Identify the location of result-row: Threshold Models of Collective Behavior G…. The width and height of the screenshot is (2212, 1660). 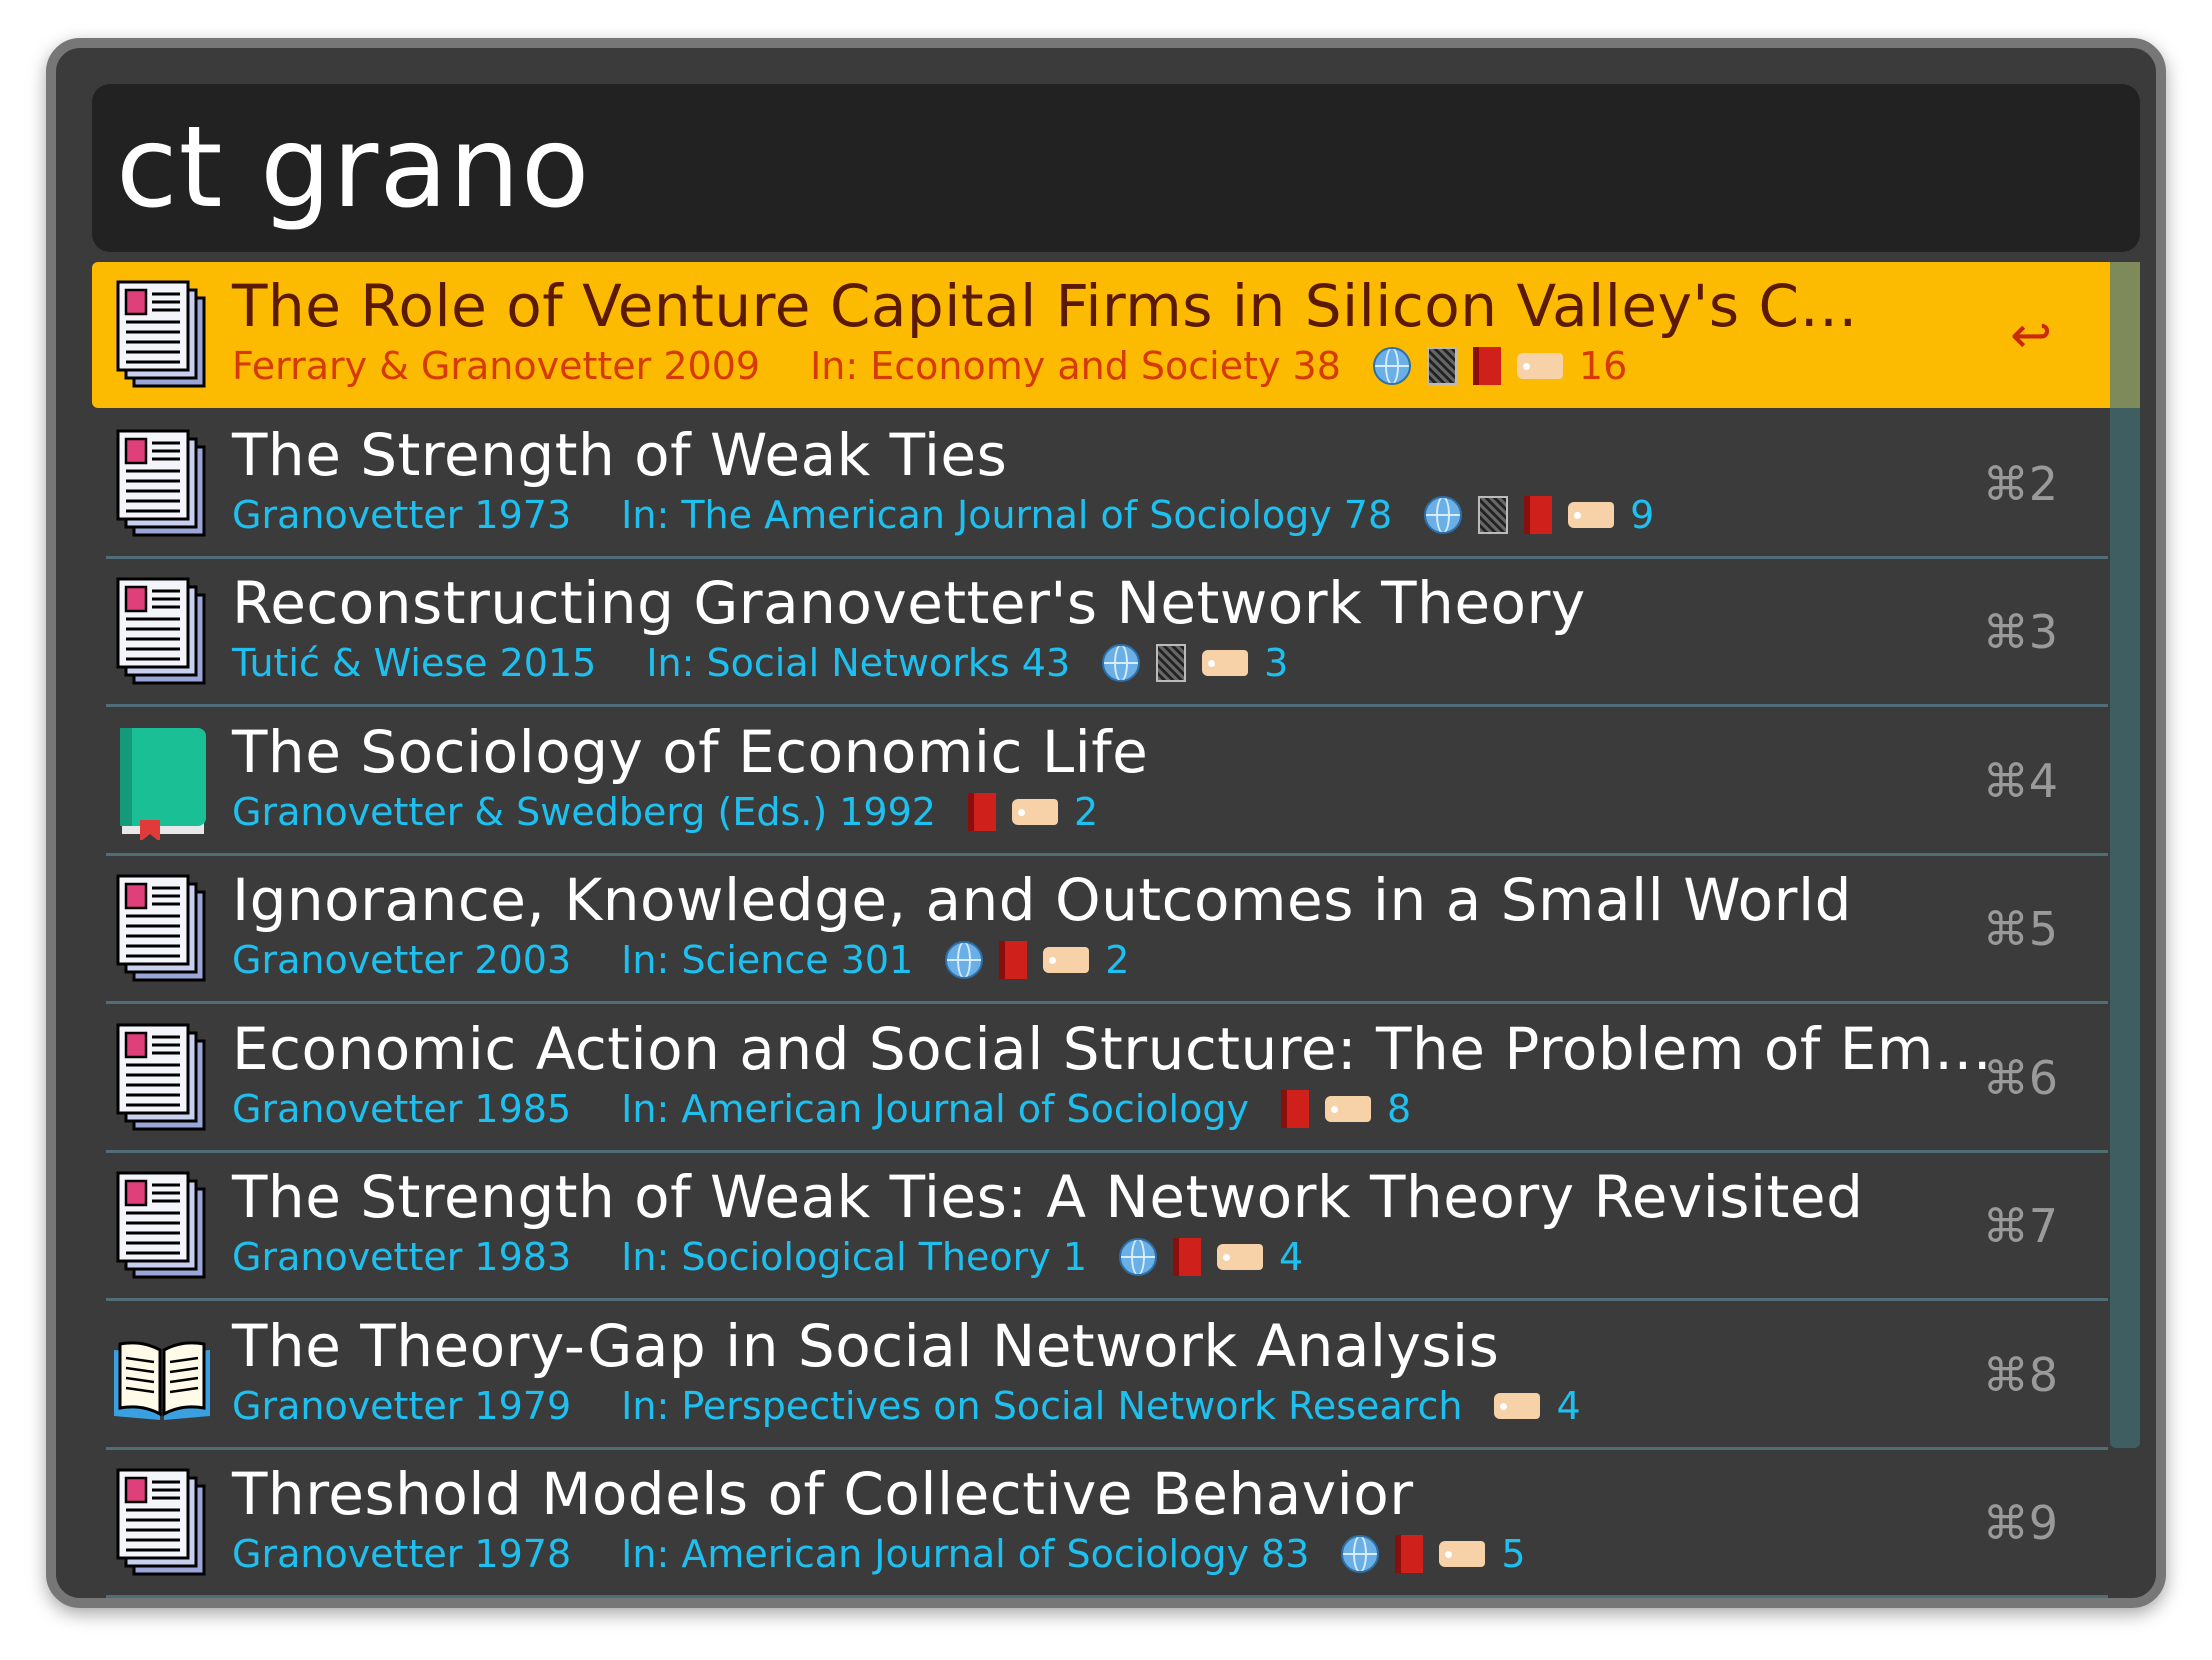
(1100, 1524).